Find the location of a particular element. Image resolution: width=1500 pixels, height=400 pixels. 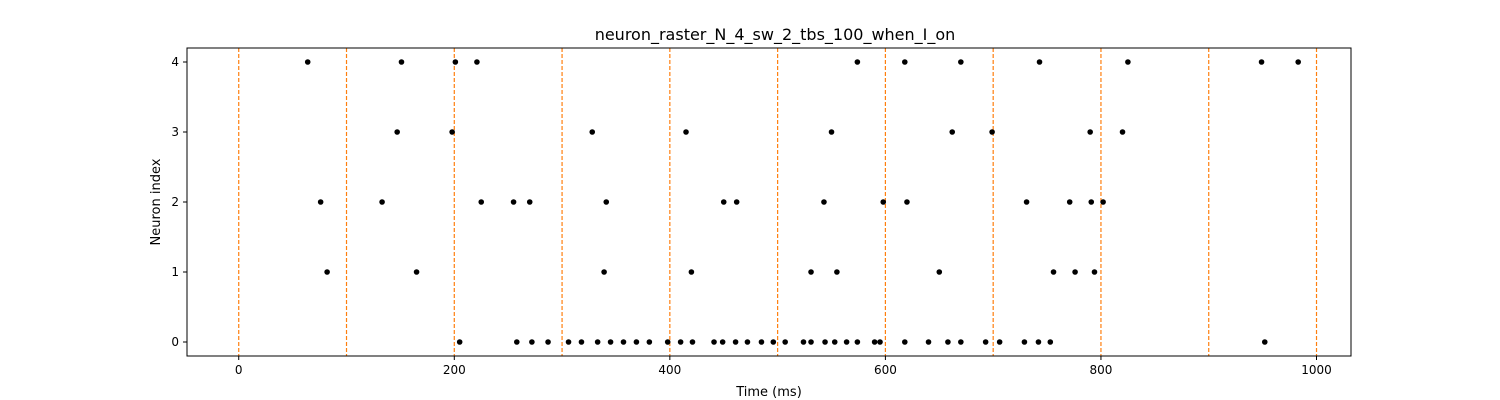

y-axis-ticks: 0 1 2 3 4 is located at coordinates (179, 202).